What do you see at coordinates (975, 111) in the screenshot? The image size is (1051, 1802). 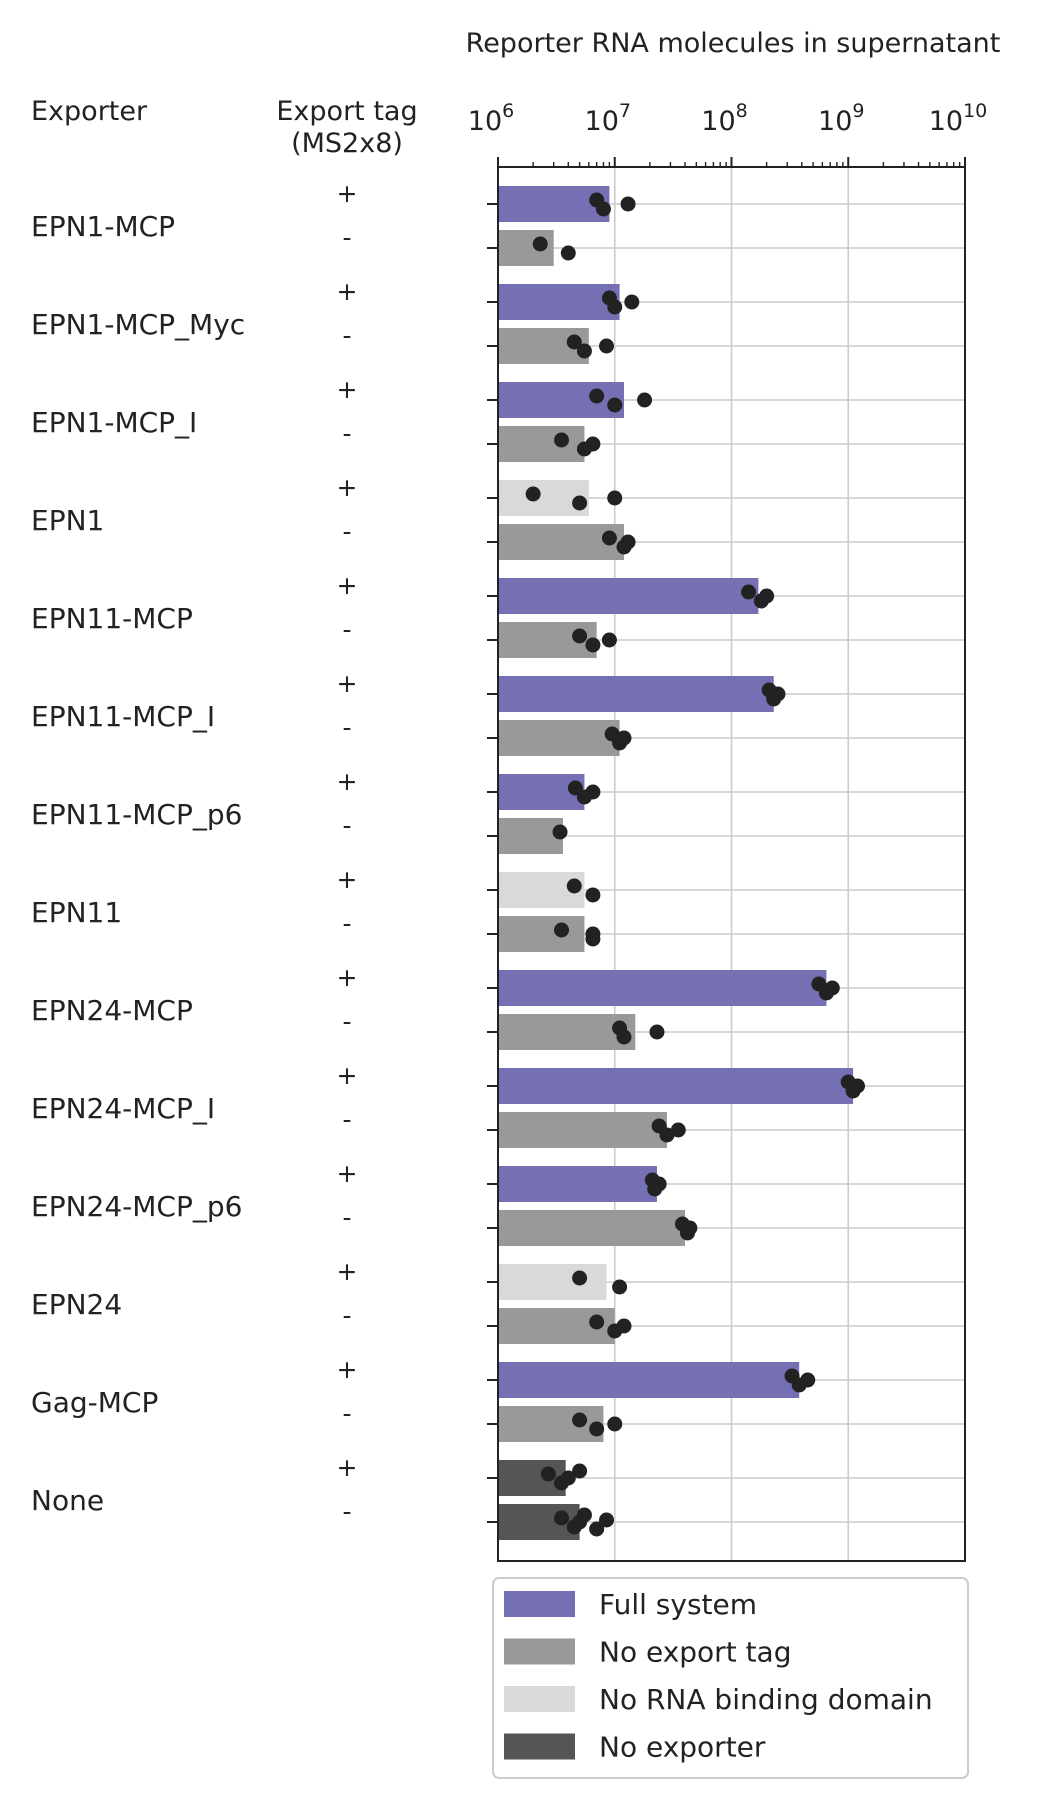 I see `x-tick-label-exponent: 10` at bounding box center [975, 111].